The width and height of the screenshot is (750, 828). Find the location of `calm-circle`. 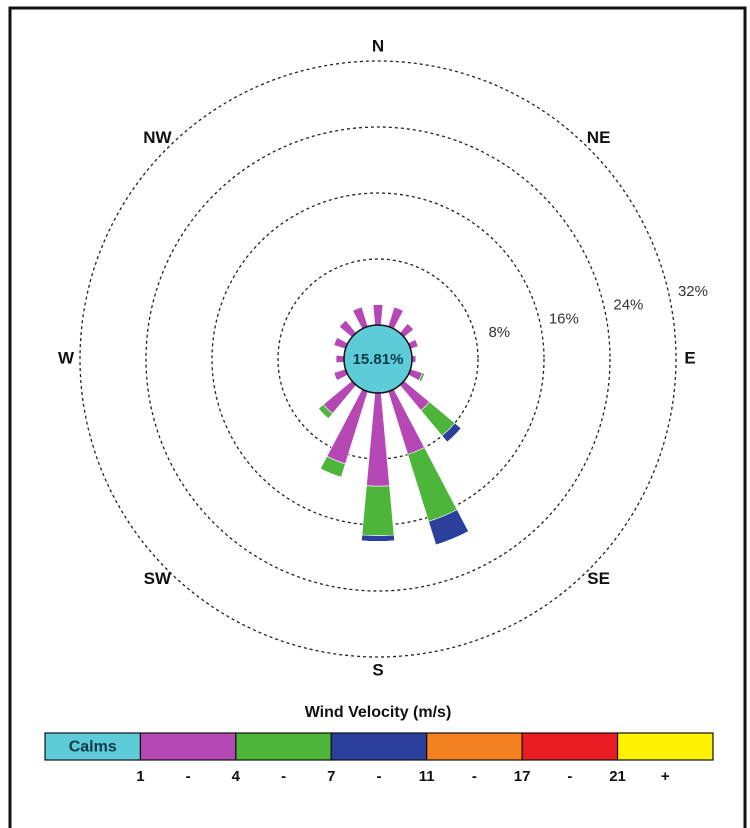

calm-circle is located at coordinates (378, 359).